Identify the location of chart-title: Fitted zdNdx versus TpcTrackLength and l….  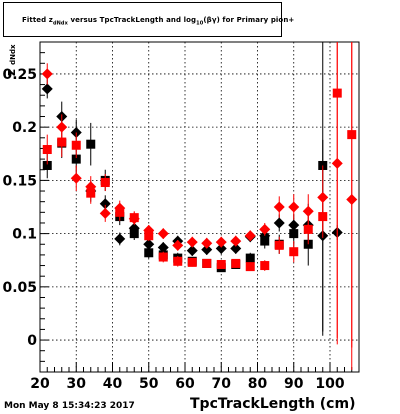
(158, 21).